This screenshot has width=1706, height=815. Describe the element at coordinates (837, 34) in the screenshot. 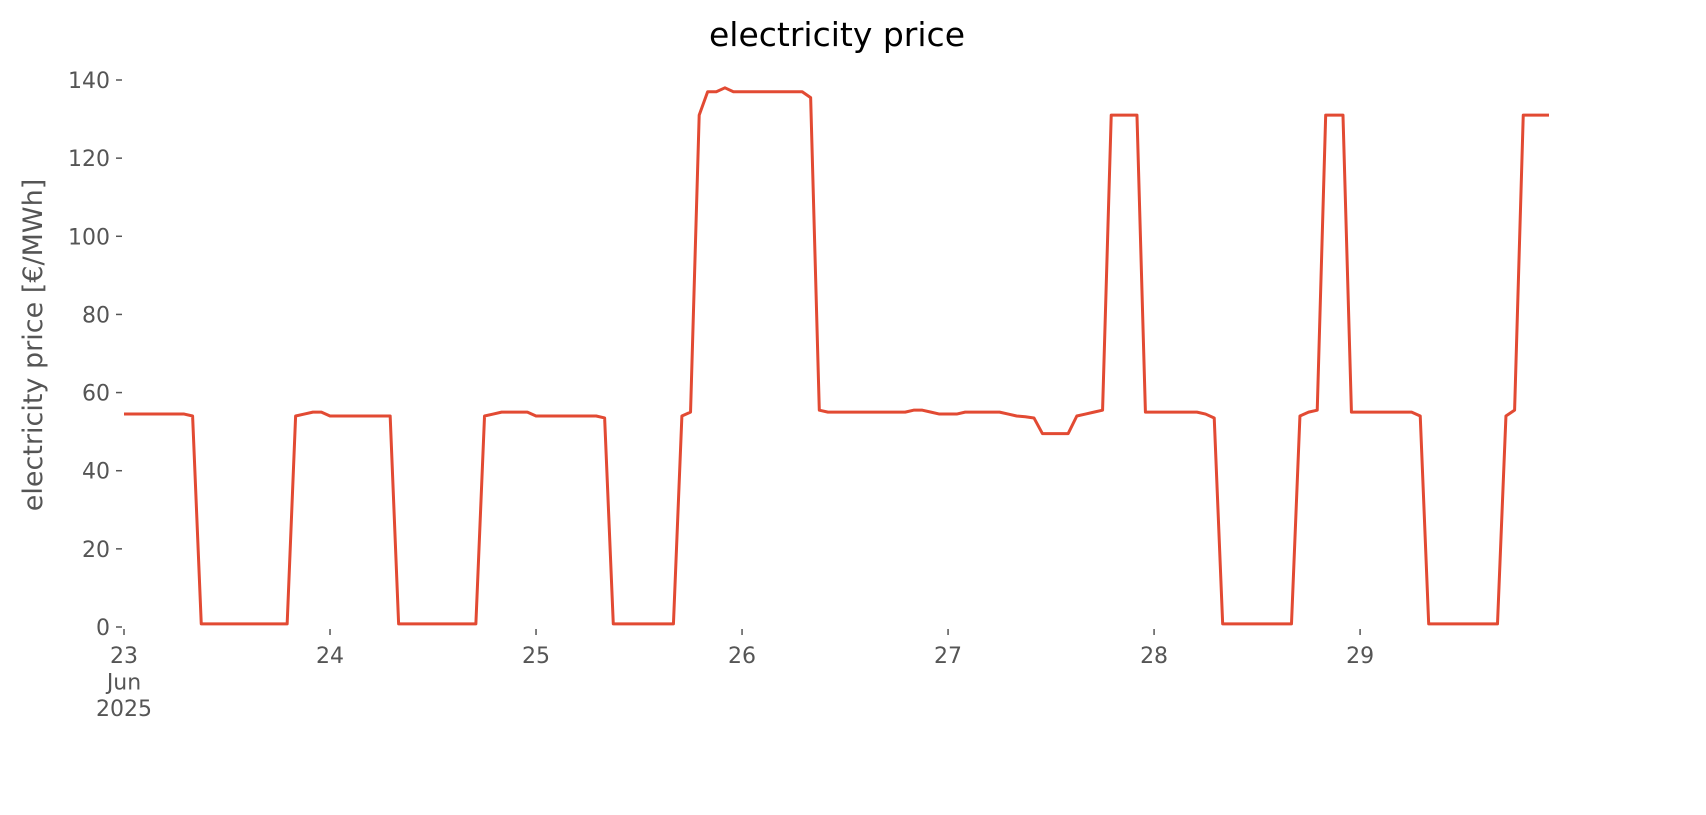

I see `chart-title: electricity price` at that location.